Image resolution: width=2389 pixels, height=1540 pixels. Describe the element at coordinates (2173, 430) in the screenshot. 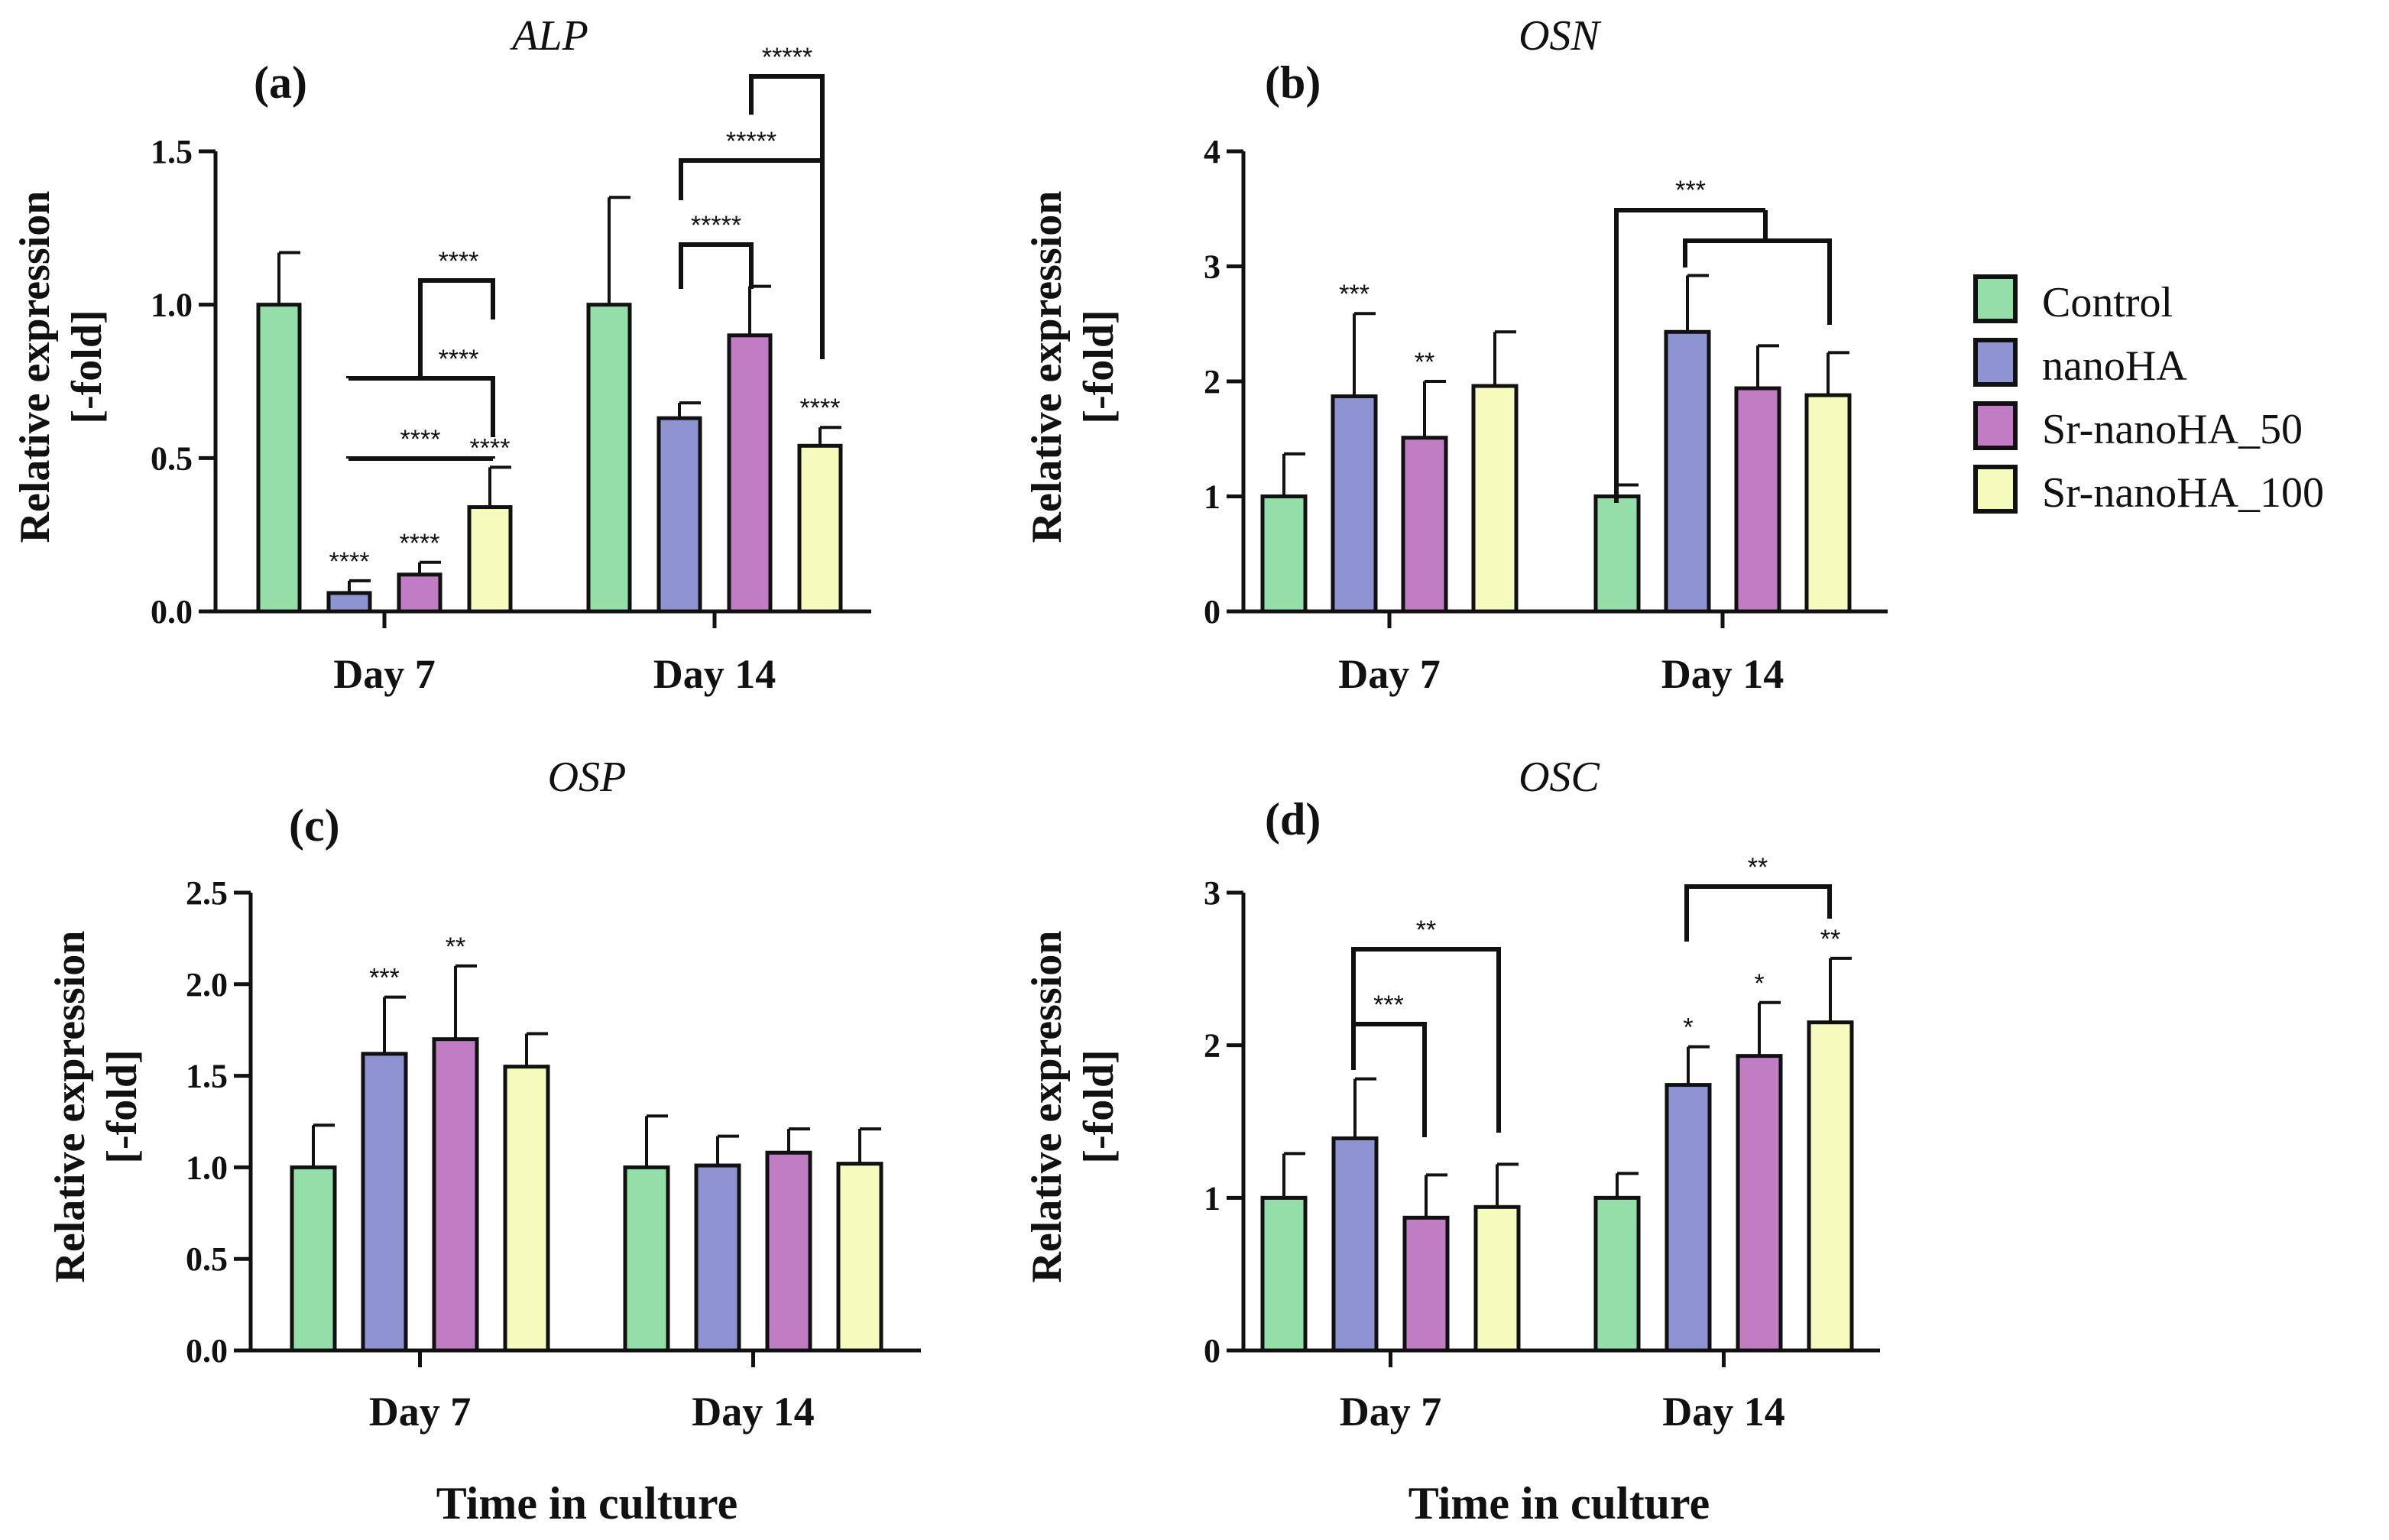

I see `legend-label: Sr-nanoHA_50` at that location.